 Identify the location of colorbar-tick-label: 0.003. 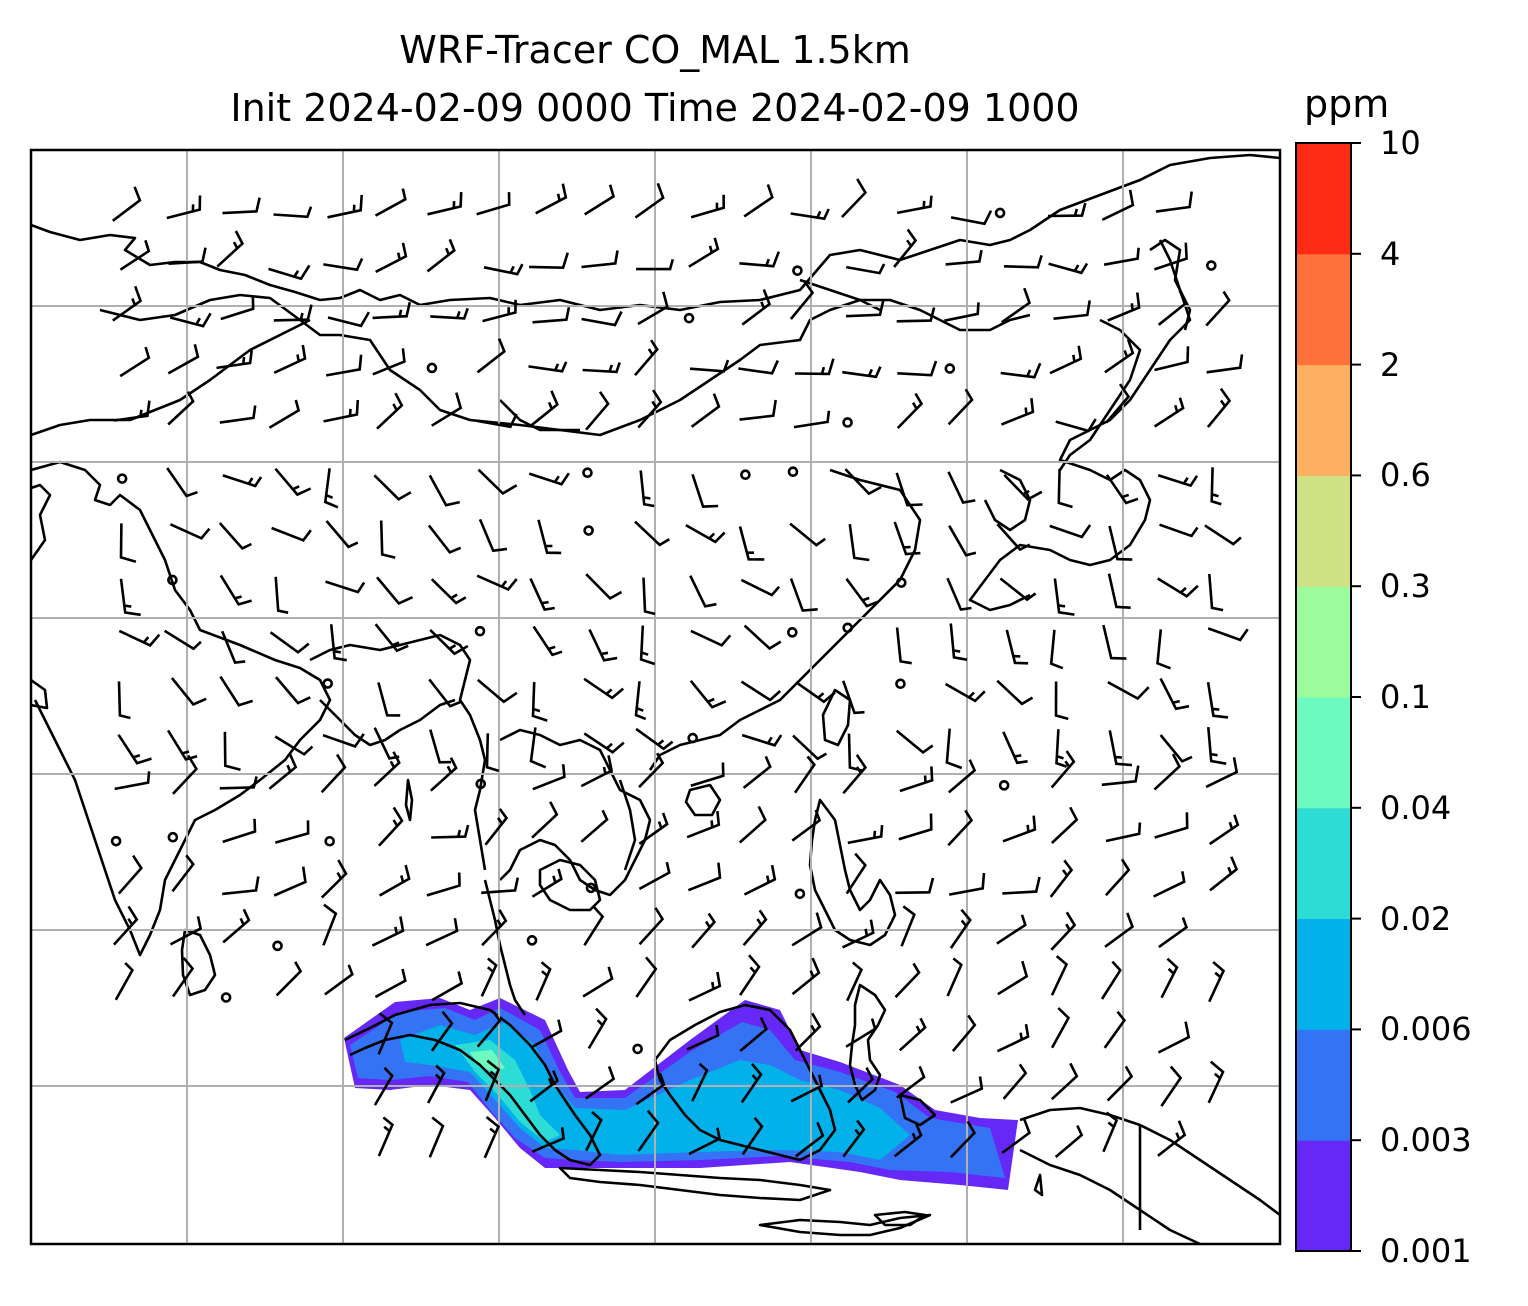
(1426, 1140).